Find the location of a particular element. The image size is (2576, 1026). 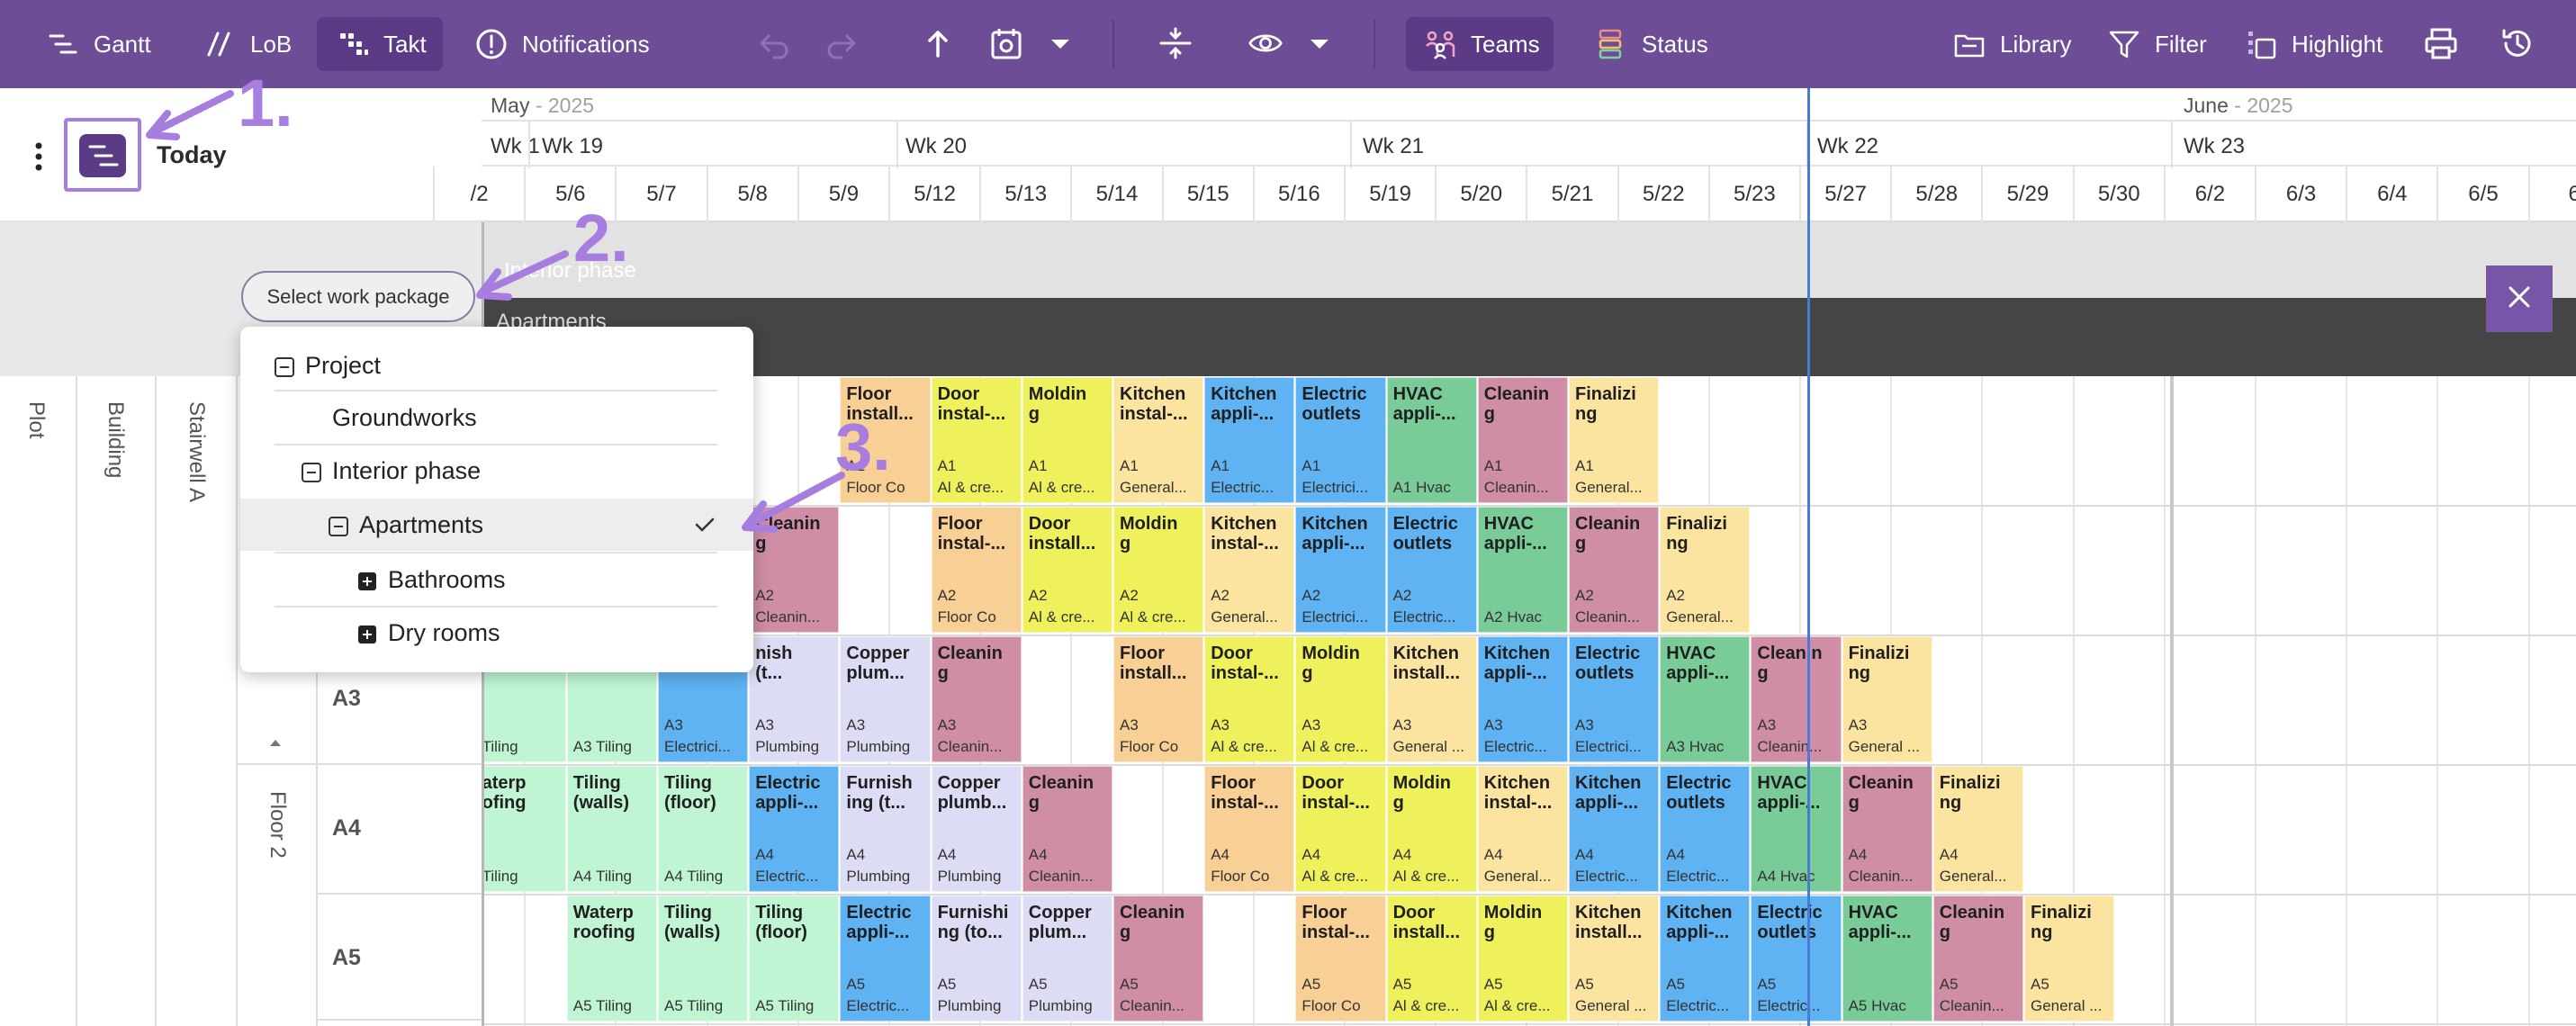

takt-task-cell: Floor install... A3 Floor Co is located at coordinates (1158, 699).